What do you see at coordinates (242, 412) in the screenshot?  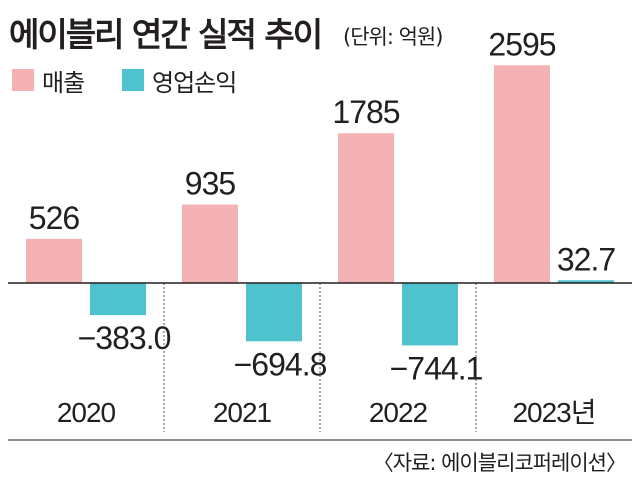 I see `year-tick-label: 2021` at bounding box center [242, 412].